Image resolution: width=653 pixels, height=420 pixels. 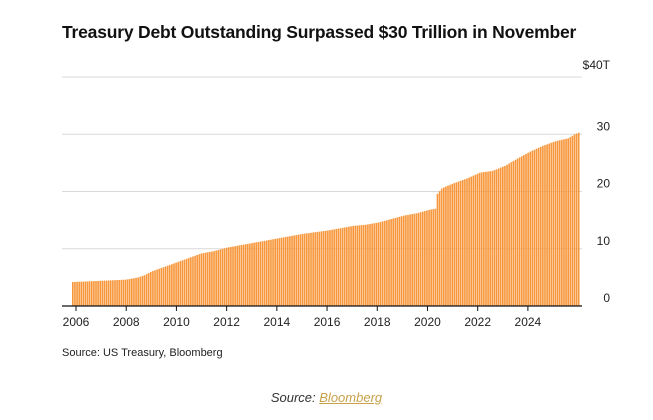 I want to click on image-caption: Source: Bloomberg, so click(x=326, y=397).